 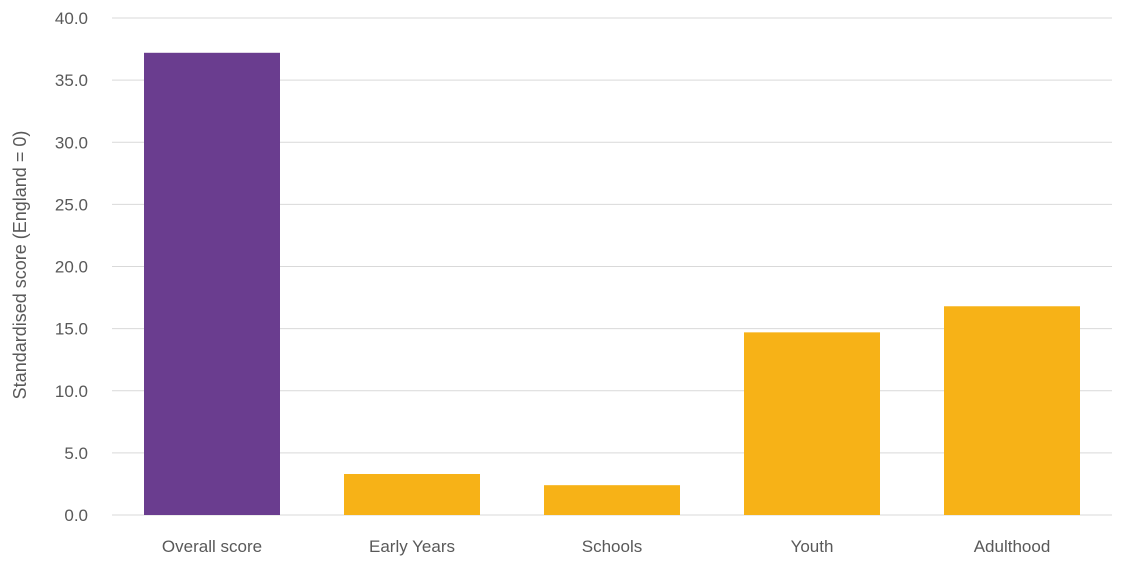 I want to click on y-tick-label: 20.0, so click(x=71, y=267).